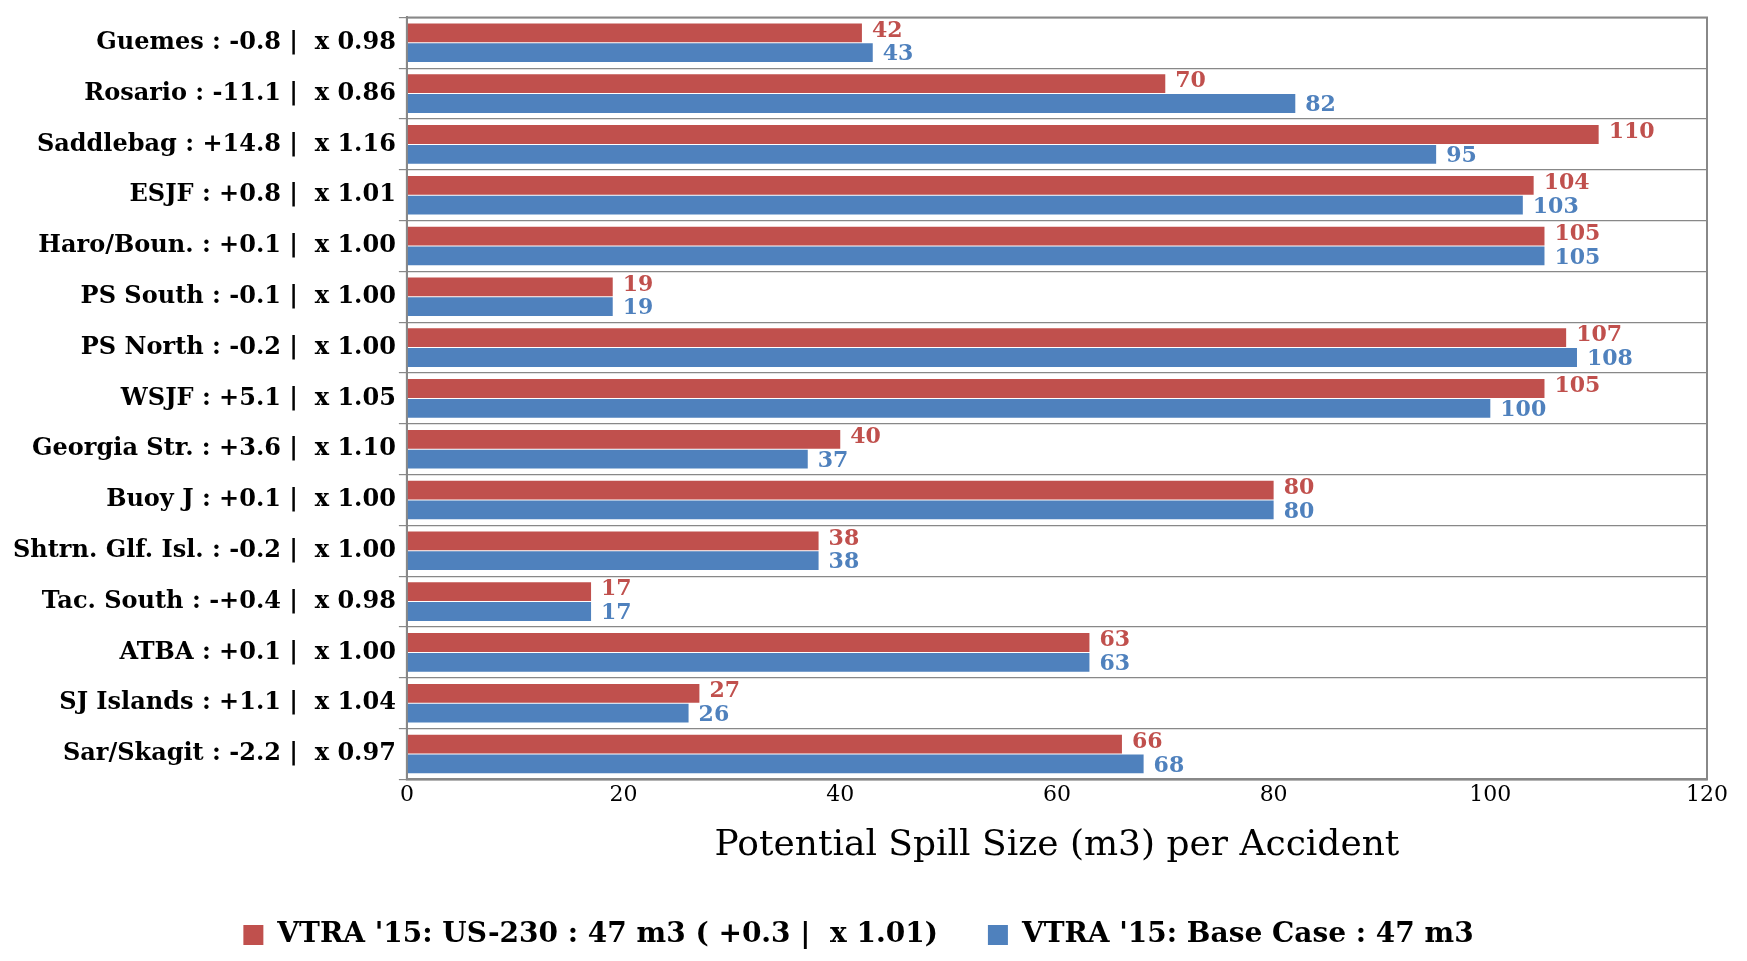 The height and width of the screenshot is (961, 1747). I want to click on data-label: 43, so click(898, 52).